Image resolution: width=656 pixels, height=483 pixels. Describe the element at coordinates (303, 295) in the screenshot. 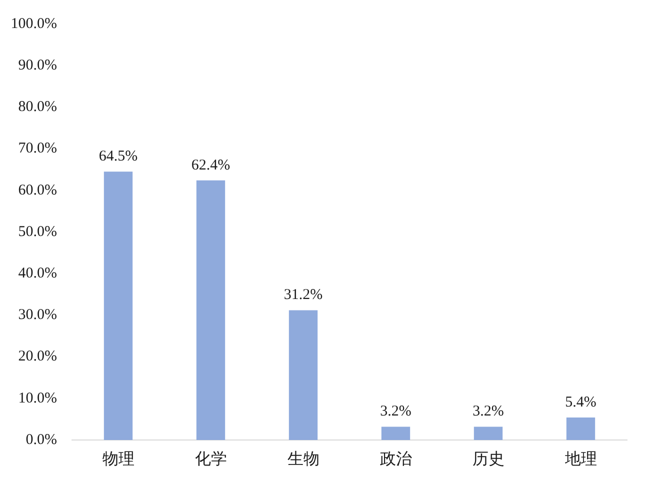

I see `data-label: 31.2%` at that location.